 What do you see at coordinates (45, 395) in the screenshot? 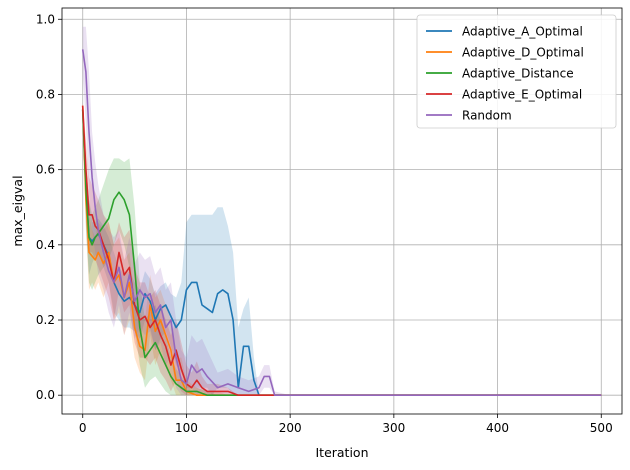
I see `y-tick-label: 0.0` at bounding box center [45, 395].